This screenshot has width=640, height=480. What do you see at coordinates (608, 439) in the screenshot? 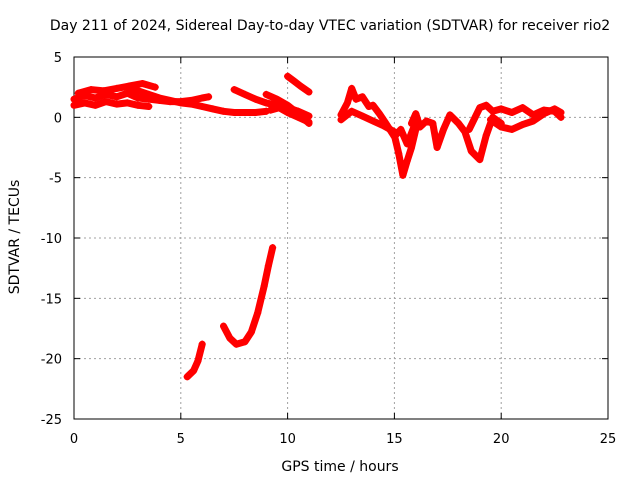
I see `x-tick-label: 25` at bounding box center [608, 439].